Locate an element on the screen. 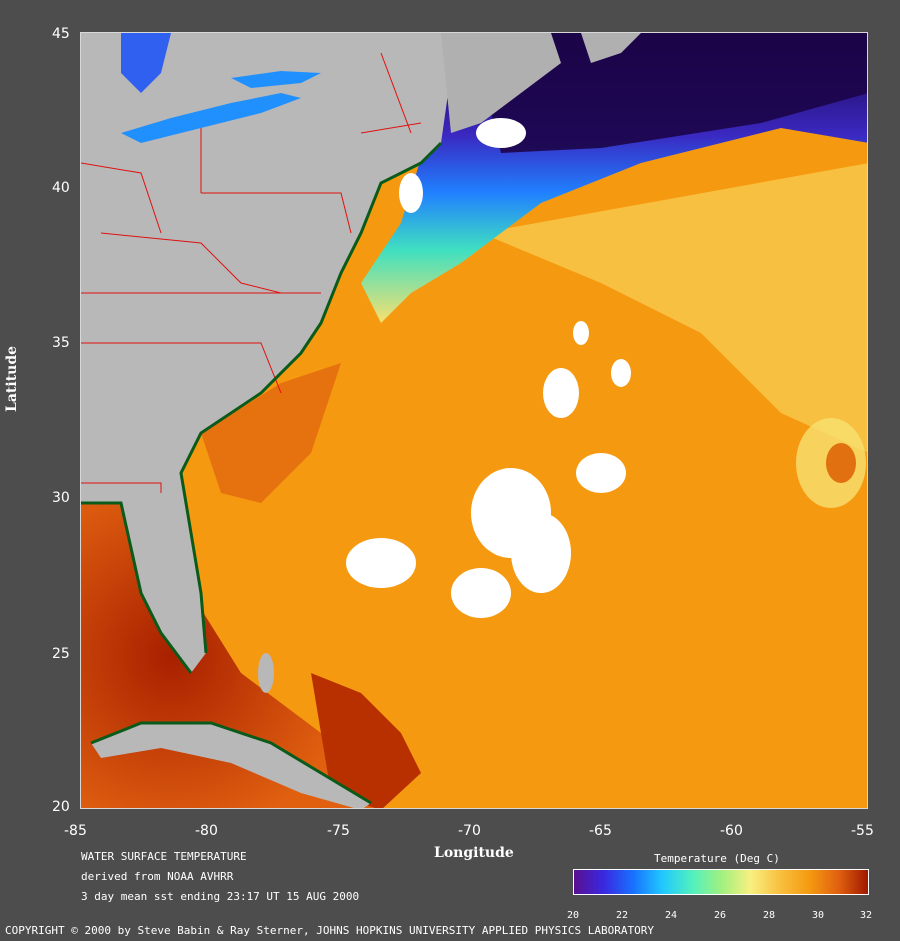 This screenshot has width=900, height=941. lat-tick-45: 45 is located at coordinates (61, 34).